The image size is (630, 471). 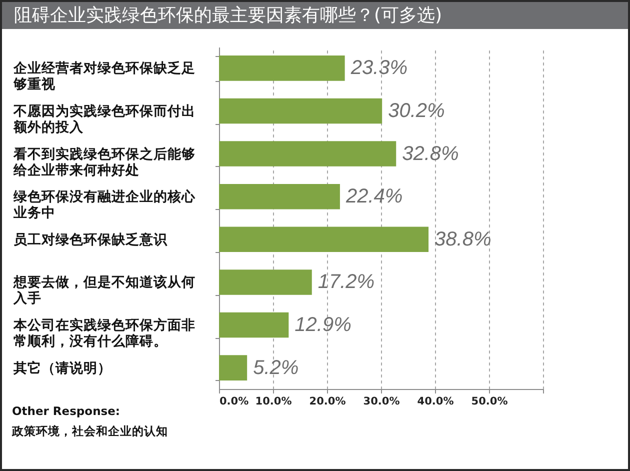 What do you see at coordinates (346, 282) in the screenshot?
I see `data-label: 17.2%` at bounding box center [346, 282].